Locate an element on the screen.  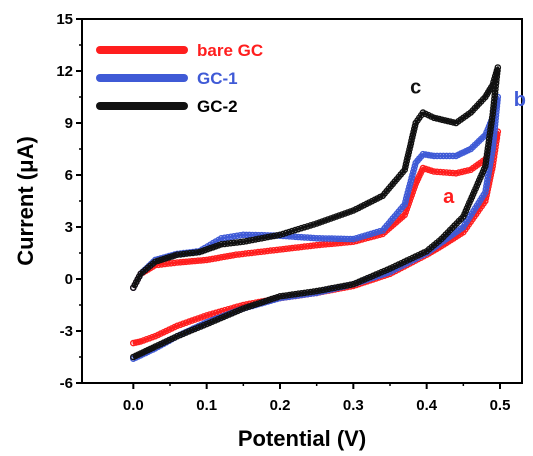
curve-label-c: c is located at coordinates (415, 88).